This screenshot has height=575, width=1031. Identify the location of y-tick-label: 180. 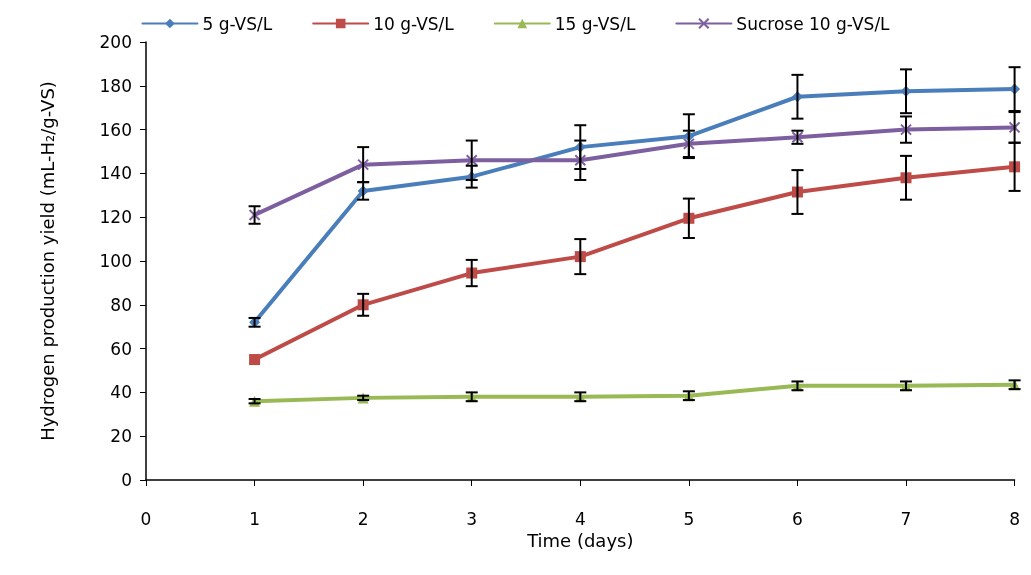
(115, 85).